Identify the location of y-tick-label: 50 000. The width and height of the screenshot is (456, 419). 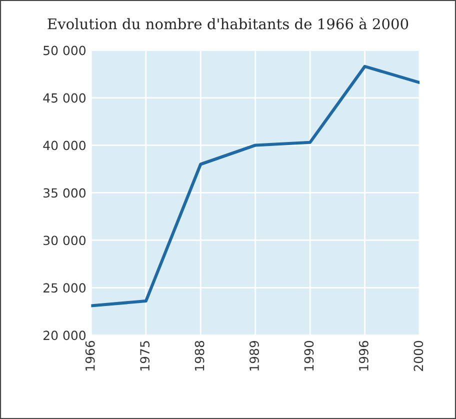
(65, 51).